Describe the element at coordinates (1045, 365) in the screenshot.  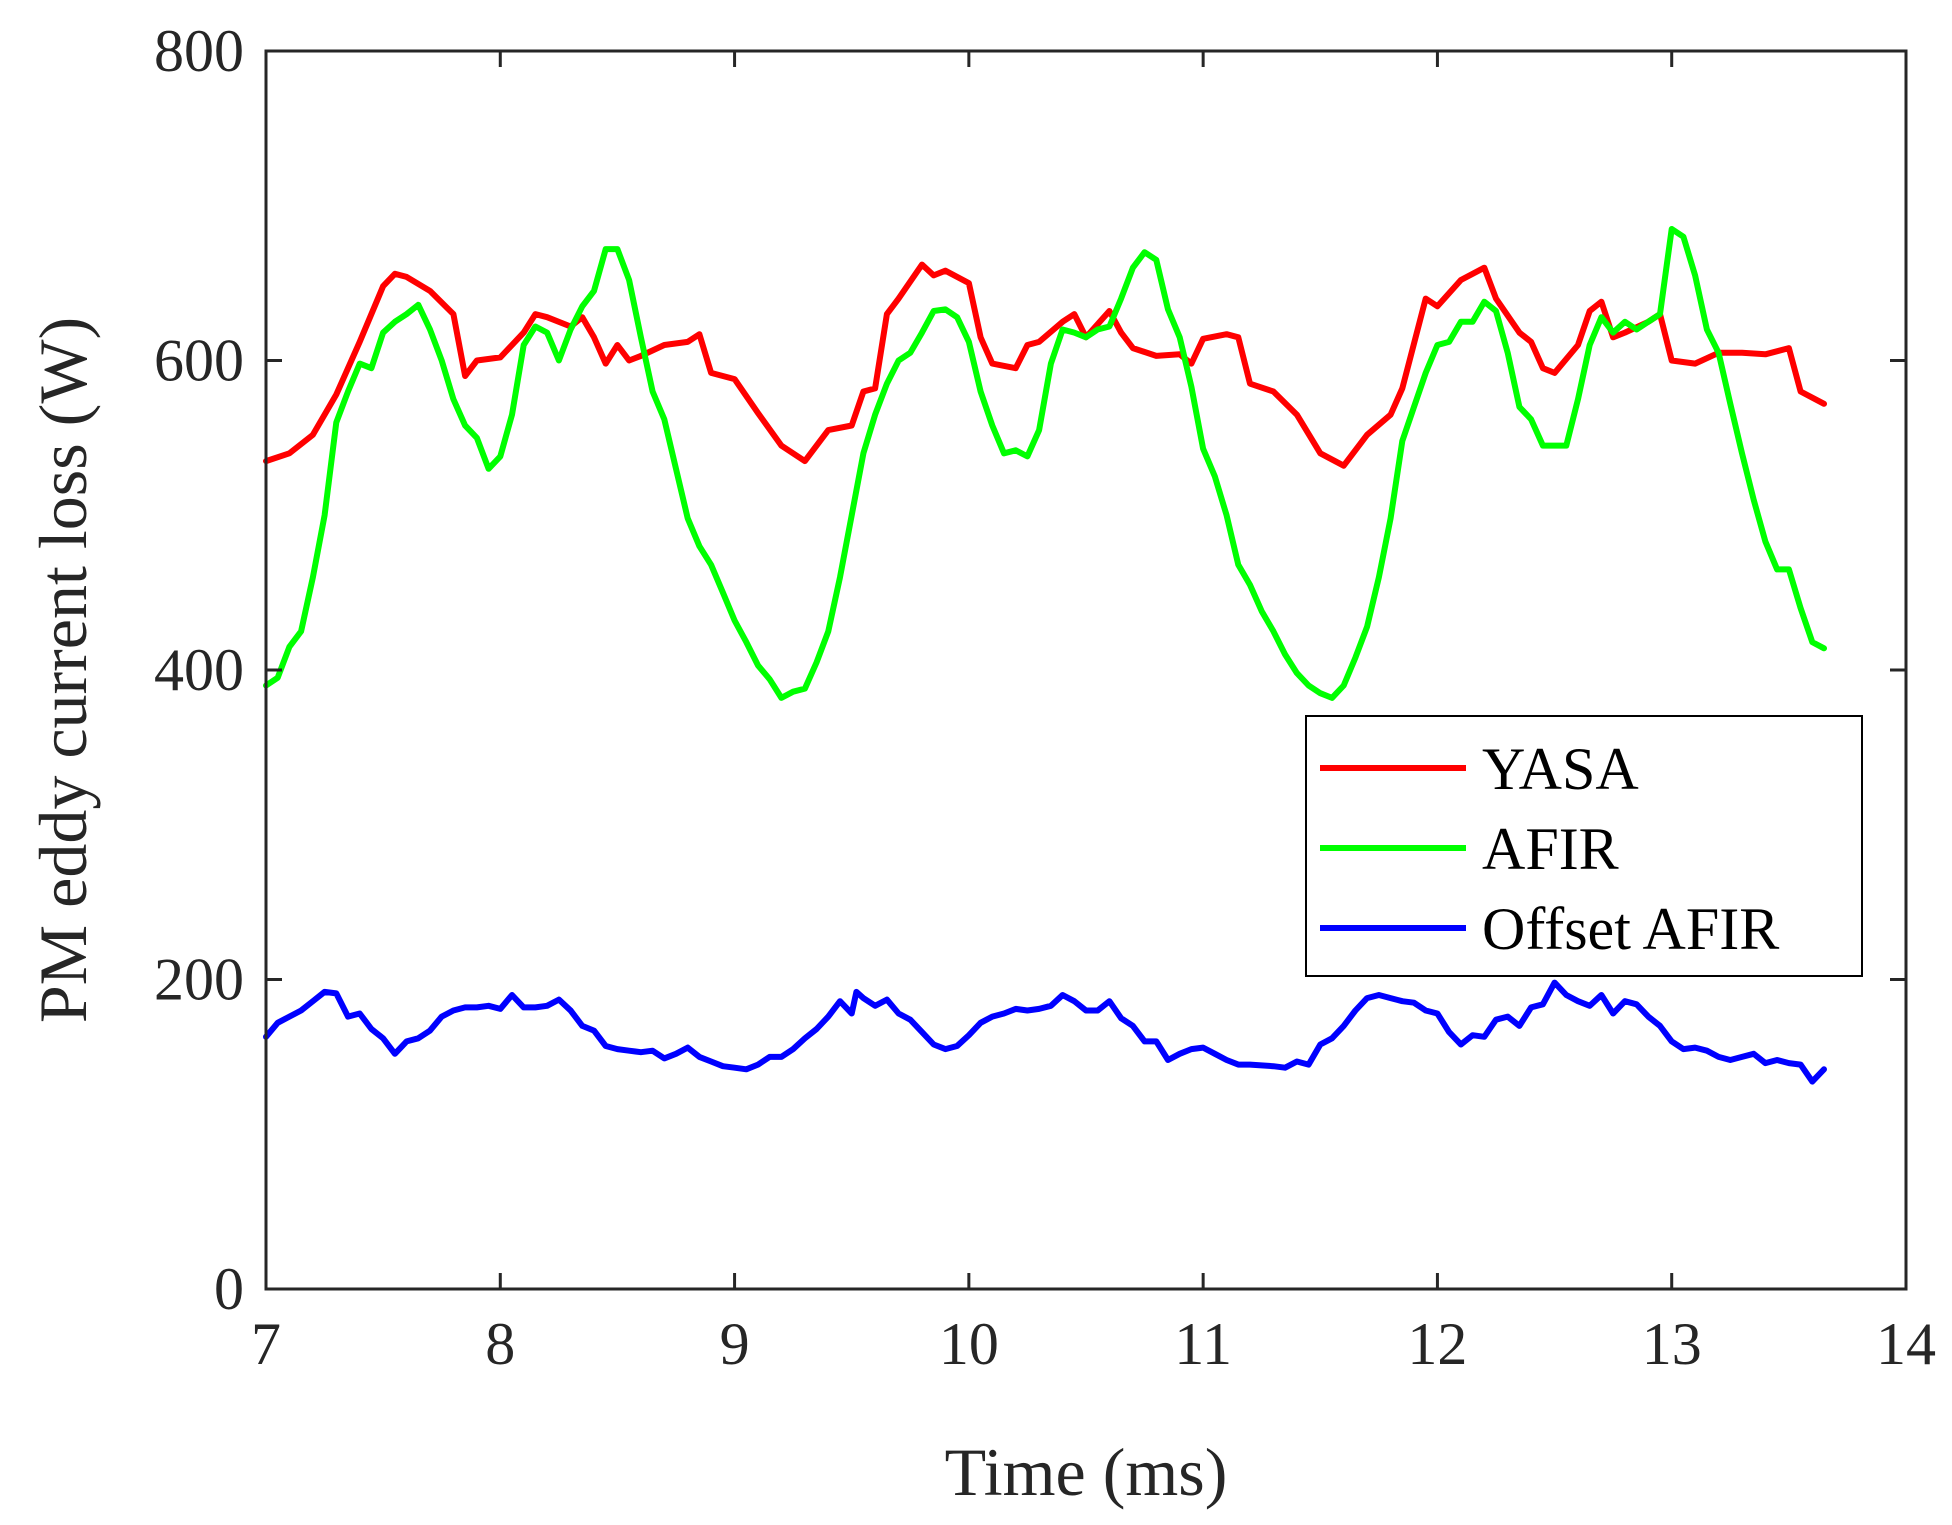
I see `series-line-yasa` at that location.